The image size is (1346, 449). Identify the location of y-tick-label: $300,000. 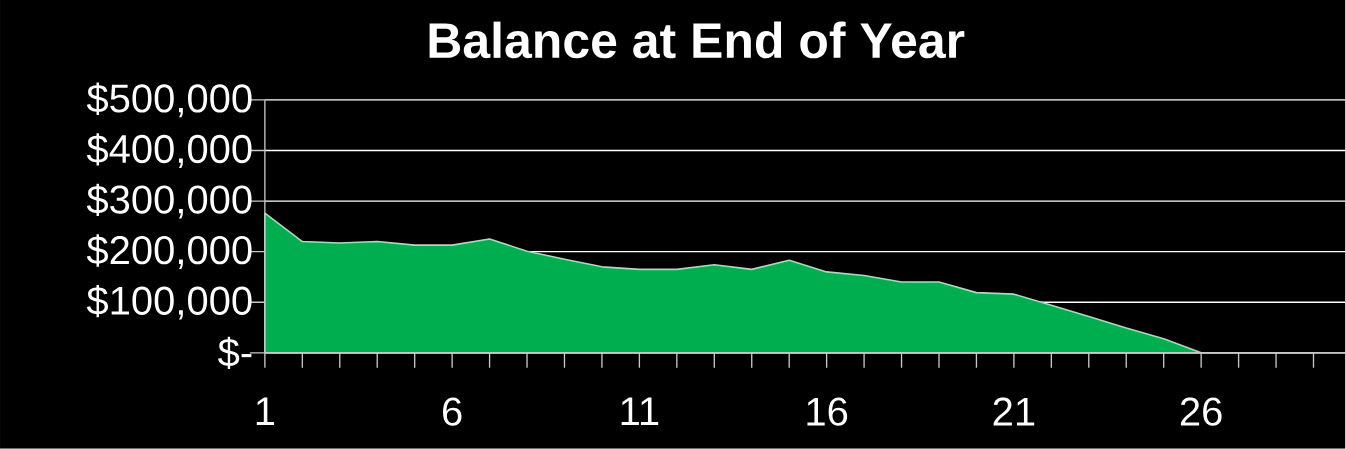
(169, 201).